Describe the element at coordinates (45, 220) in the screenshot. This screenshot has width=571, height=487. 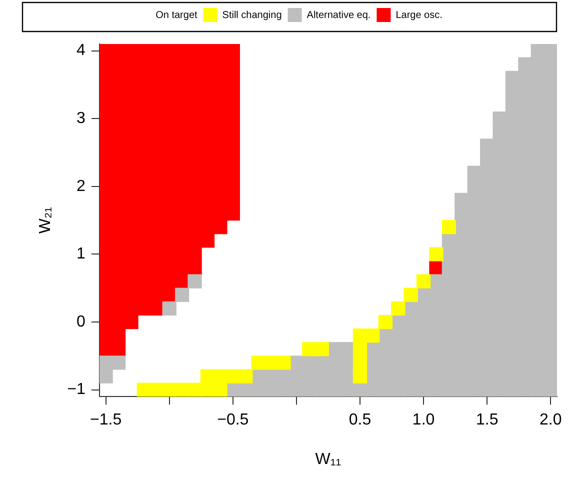
I see `y-axis-title: W₂₁` at that location.